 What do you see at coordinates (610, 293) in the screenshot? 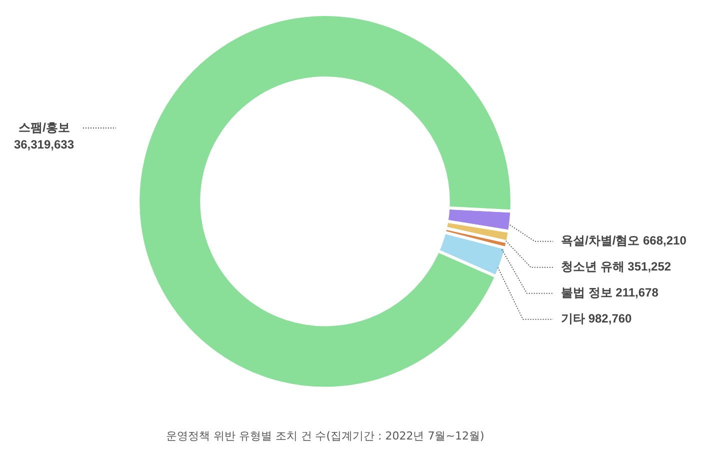
I see `slice-label: 불법 정보 211,678` at bounding box center [610, 293].